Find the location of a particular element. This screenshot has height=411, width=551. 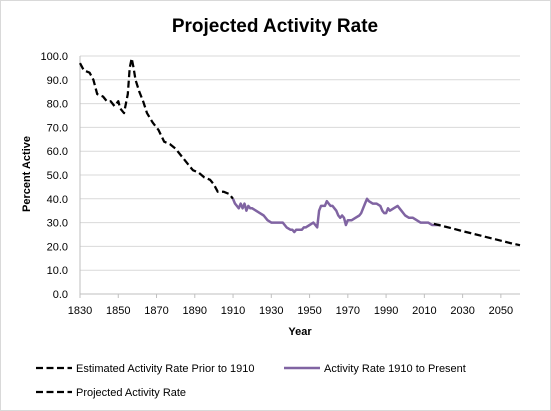

x-tick-label: 2050 is located at coordinates (501, 311).